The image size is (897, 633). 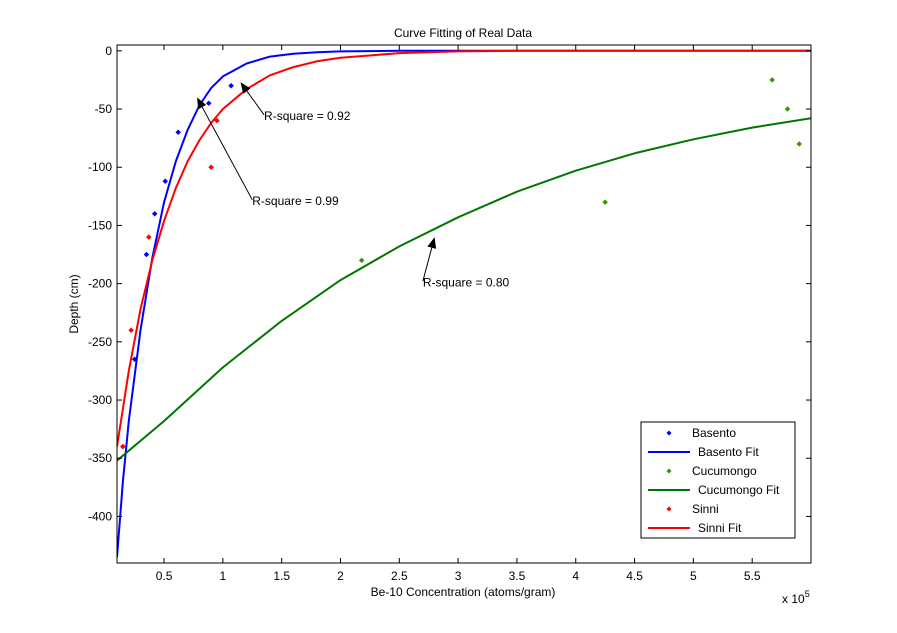 I want to click on x-tick-label: 1, so click(x=223, y=576).